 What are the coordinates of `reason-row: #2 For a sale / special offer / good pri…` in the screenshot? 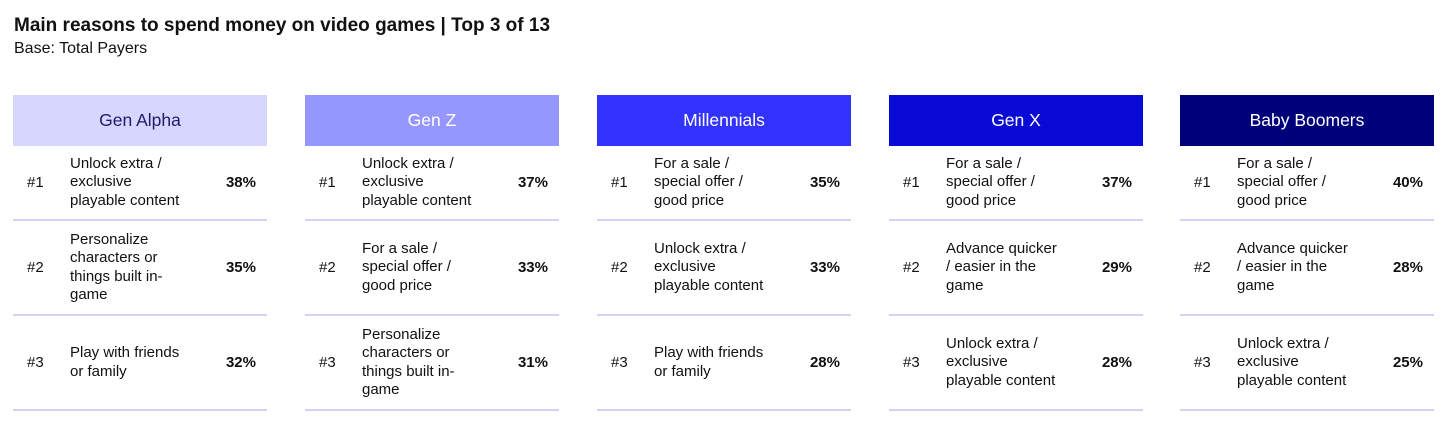 It's located at (432, 268).